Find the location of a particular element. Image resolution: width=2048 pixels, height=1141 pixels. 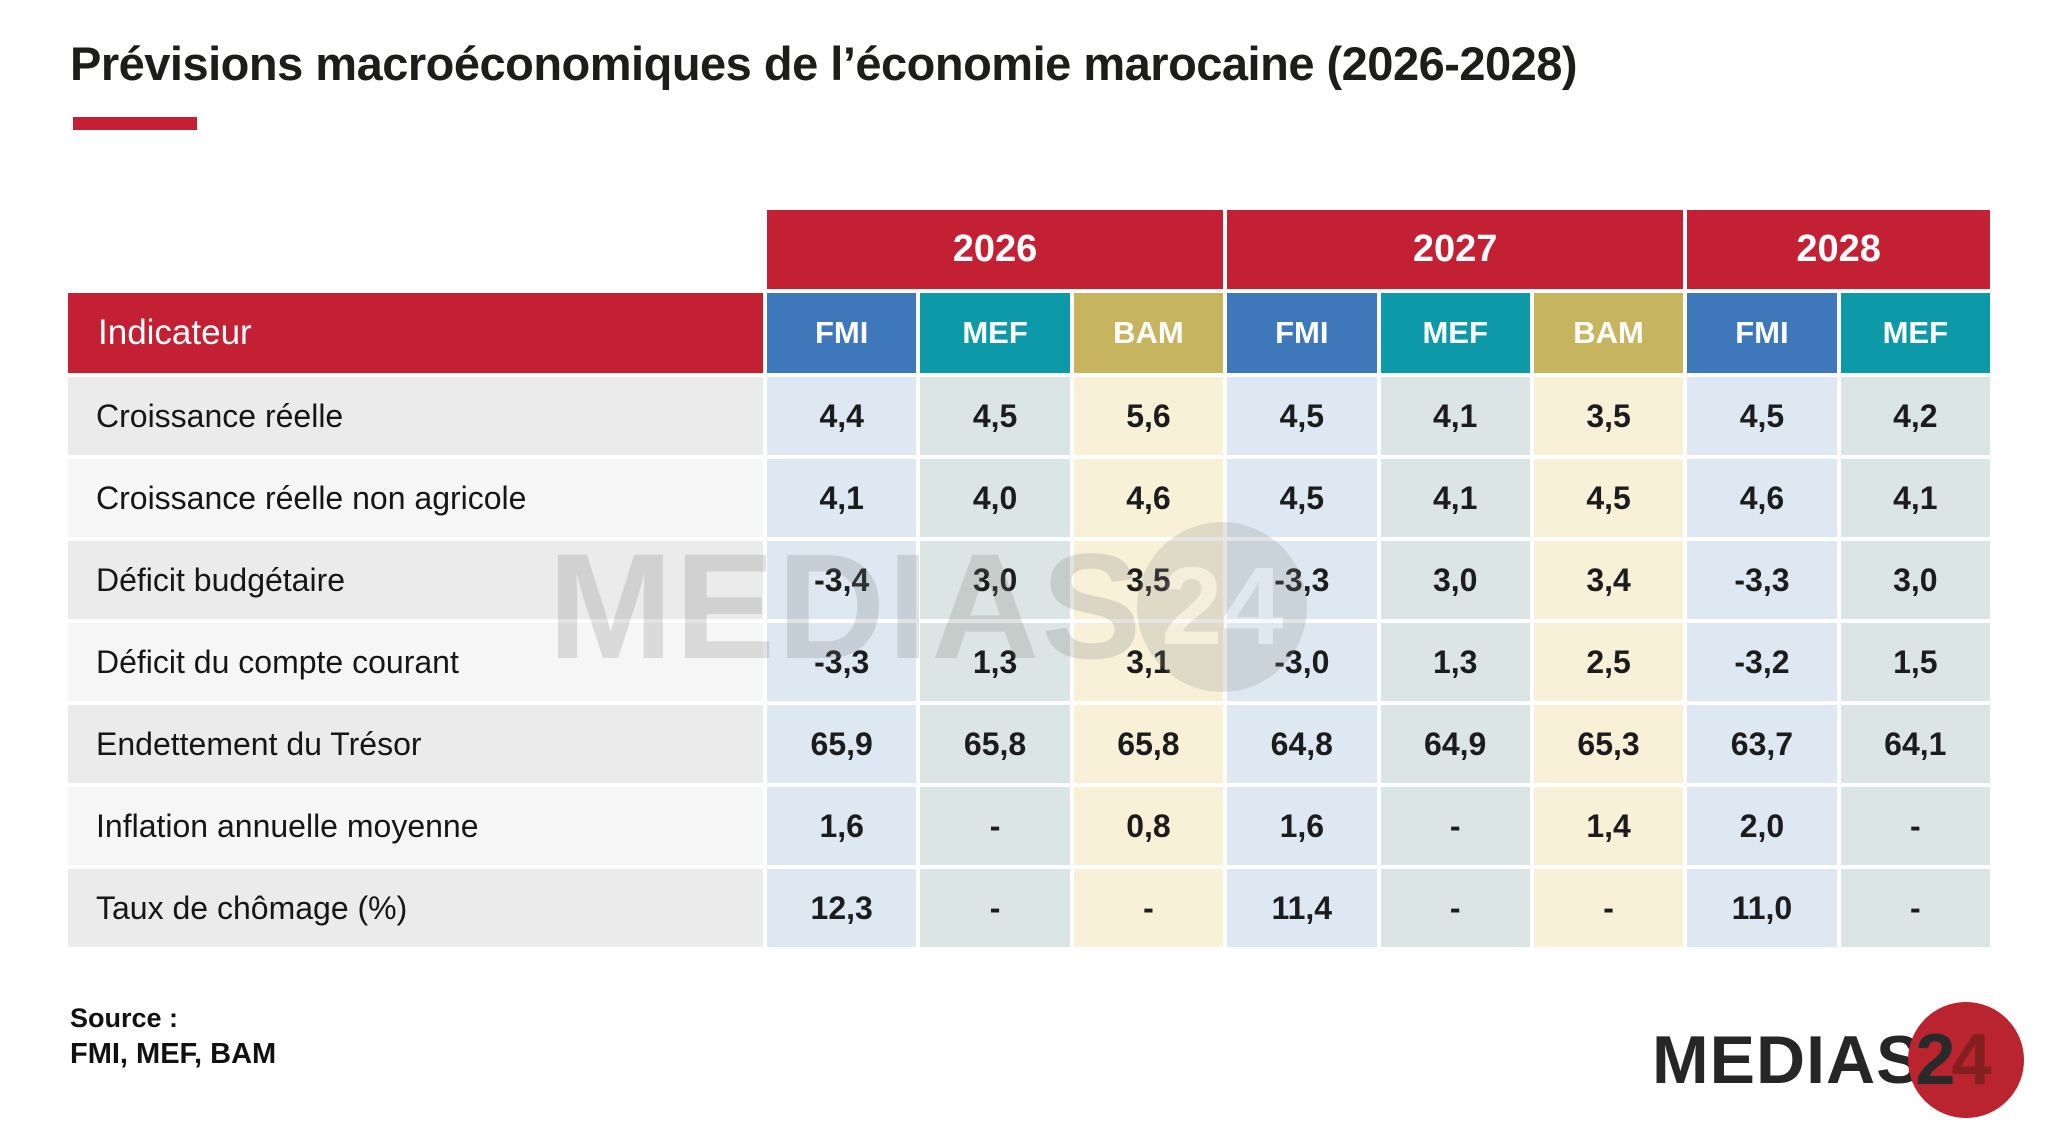

value-cell: 63,7 is located at coordinates (1762, 744).